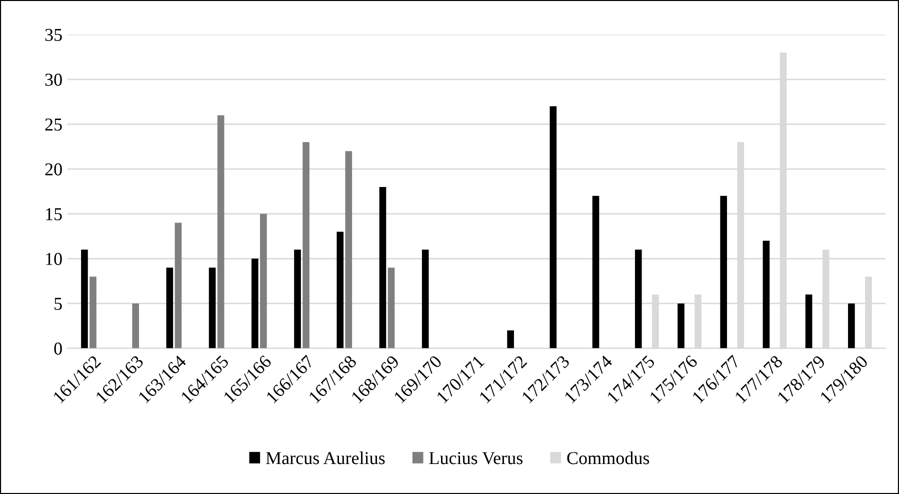 Image resolution: width=899 pixels, height=494 pixels. Describe the element at coordinates (54, 259) in the screenshot. I see `y-tick-label: 10` at that location.